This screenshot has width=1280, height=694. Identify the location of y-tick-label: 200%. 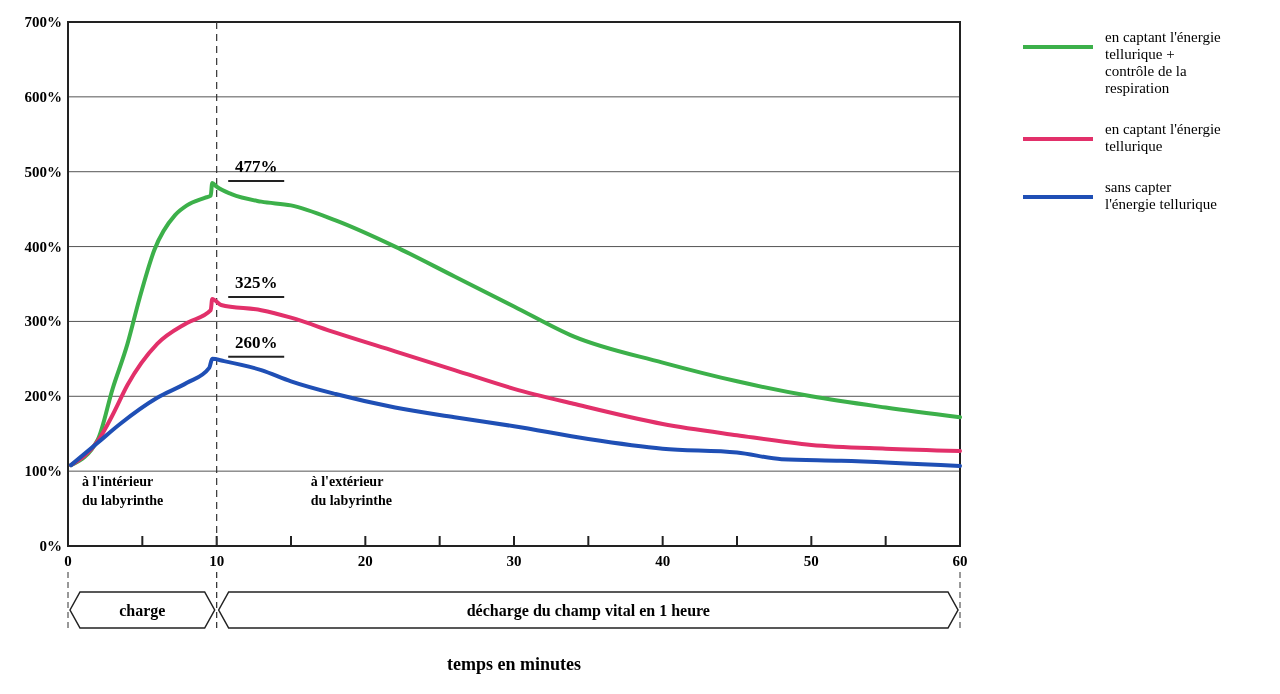
(43, 396).